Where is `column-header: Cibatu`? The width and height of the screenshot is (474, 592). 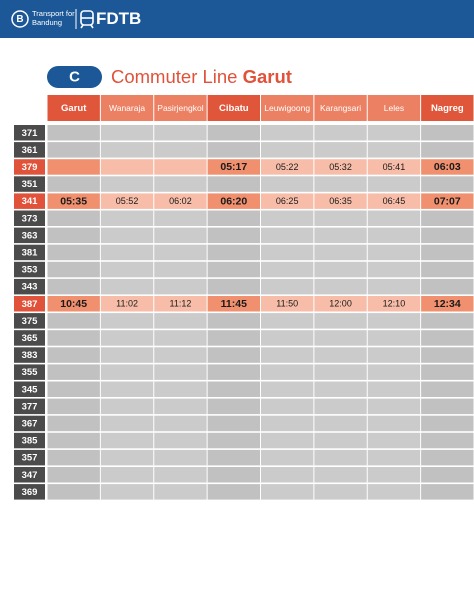
column-header: Cibatu is located at coordinates (234, 108).